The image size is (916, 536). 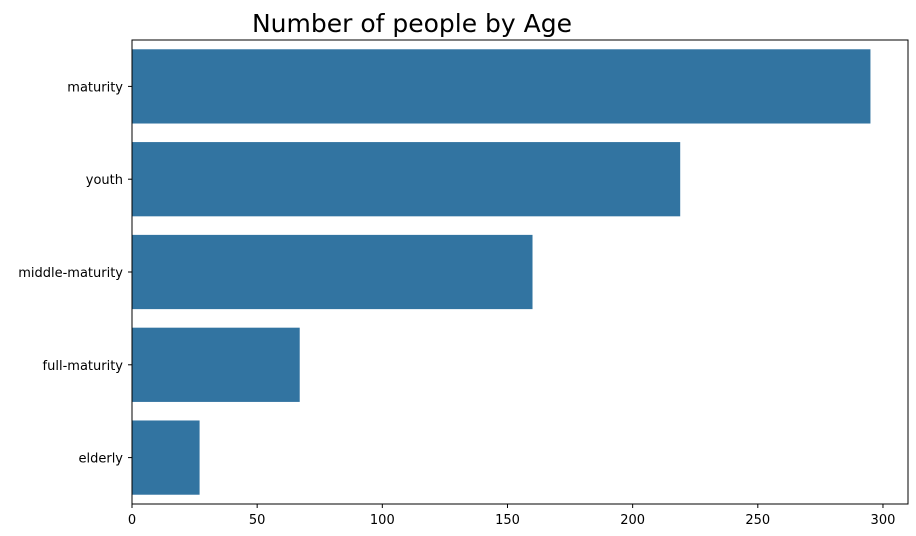 I want to click on y-tick-label: youth, so click(x=104, y=180).